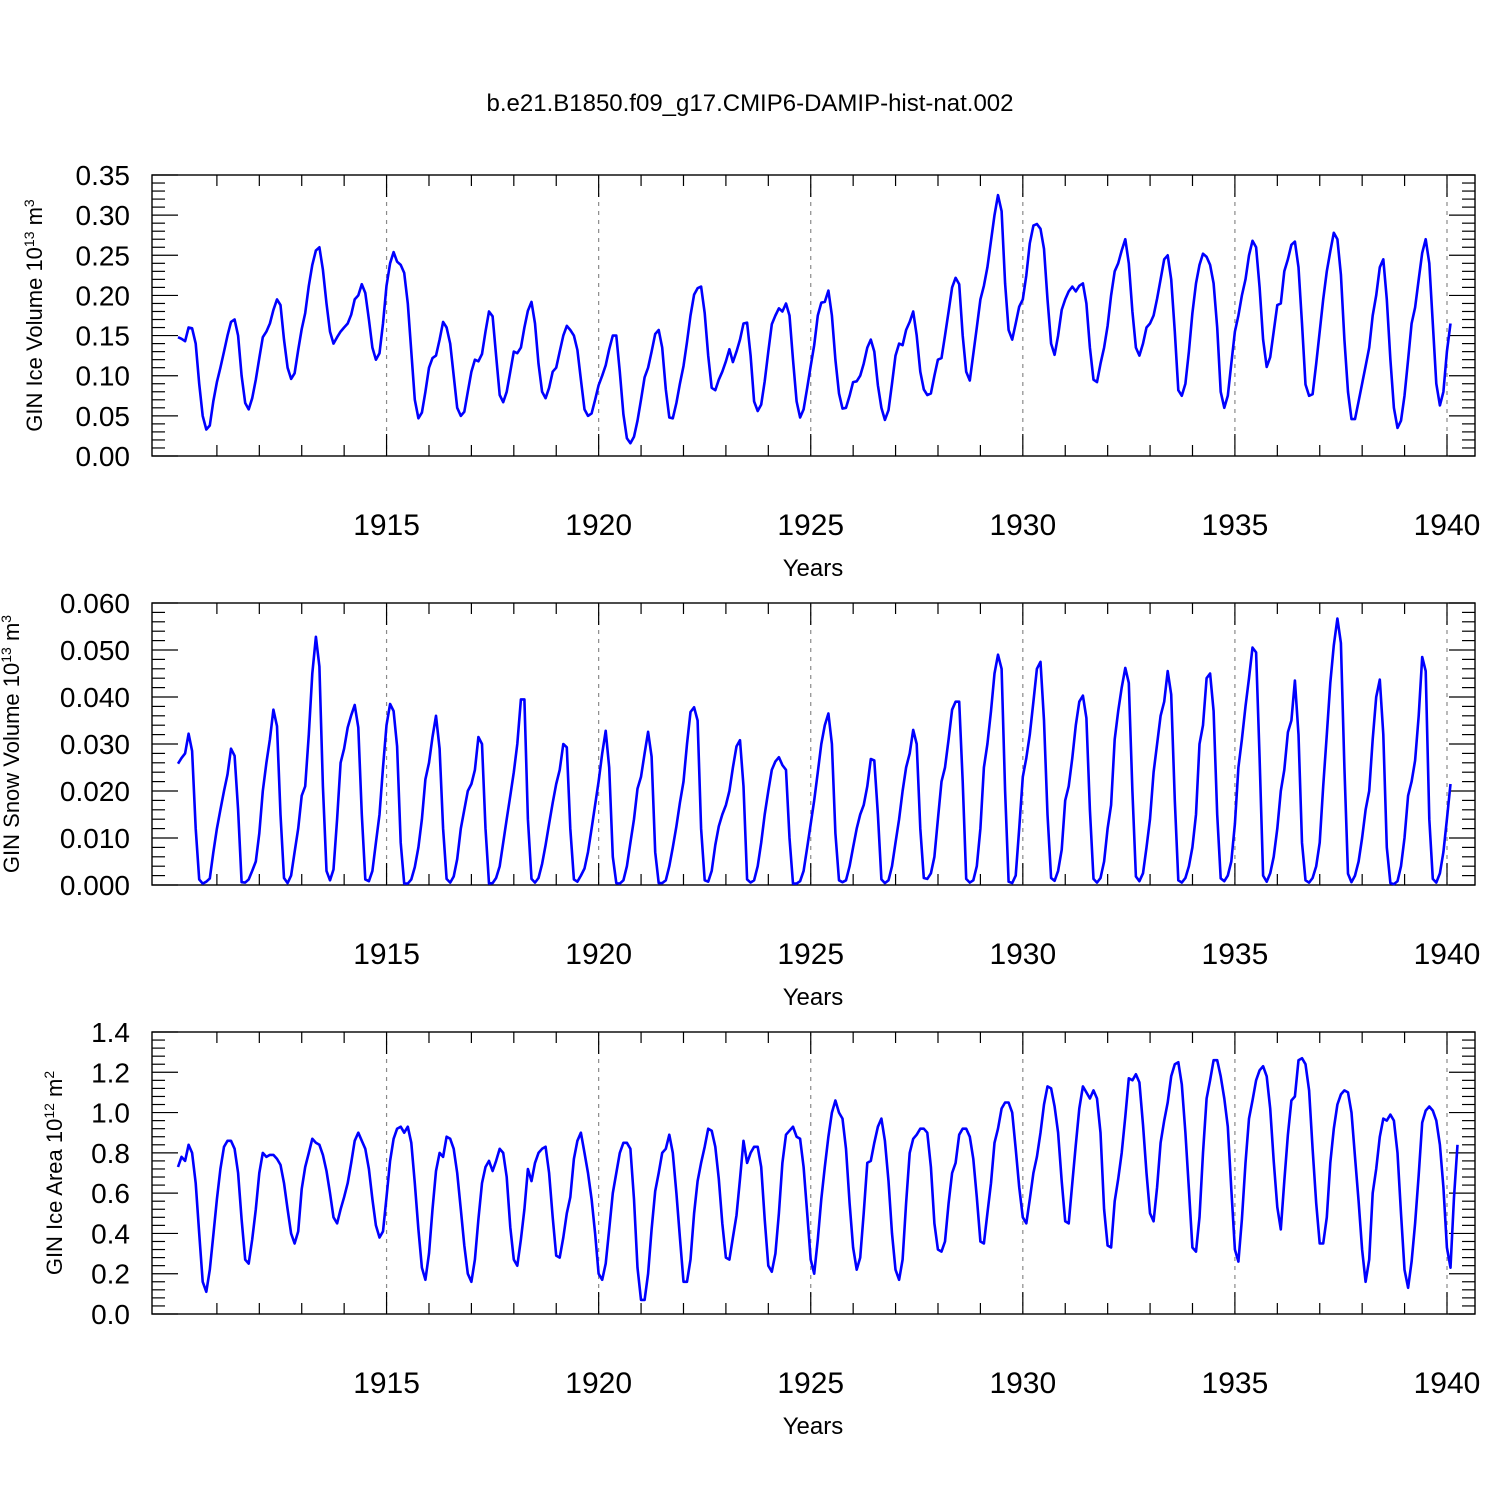 Image resolution: width=1500 pixels, height=1500 pixels. I want to click on ice-volume-xtick-label: 1940, so click(1447, 525).